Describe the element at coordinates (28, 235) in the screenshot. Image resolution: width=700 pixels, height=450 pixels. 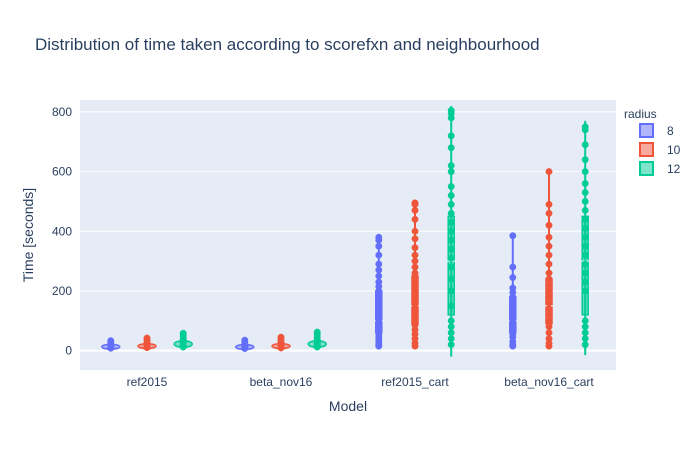
I see `y-axis-title: Time [seconds]` at that location.